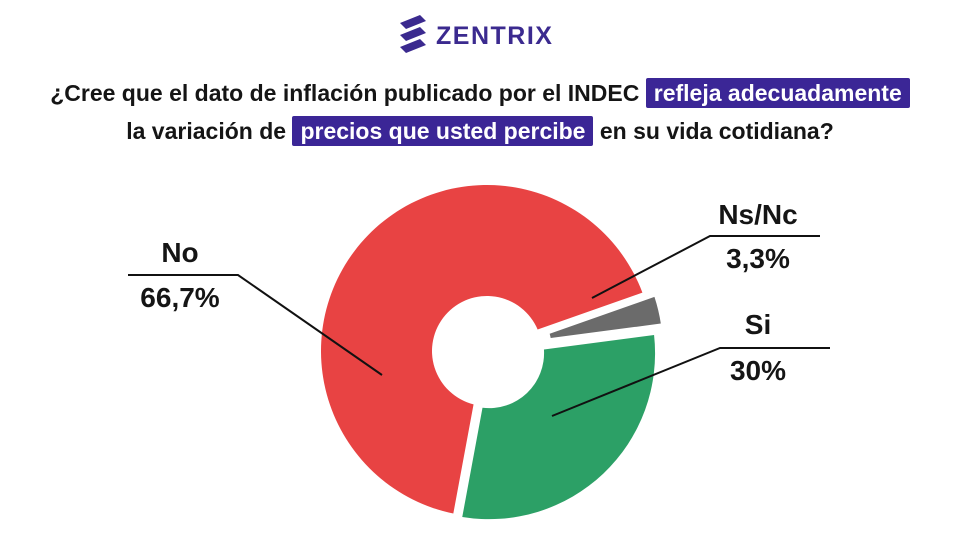 The width and height of the screenshot is (960, 540). What do you see at coordinates (758, 258) in the screenshot?
I see `slice-value-ns-nc: 3,3%` at bounding box center [758, 258].